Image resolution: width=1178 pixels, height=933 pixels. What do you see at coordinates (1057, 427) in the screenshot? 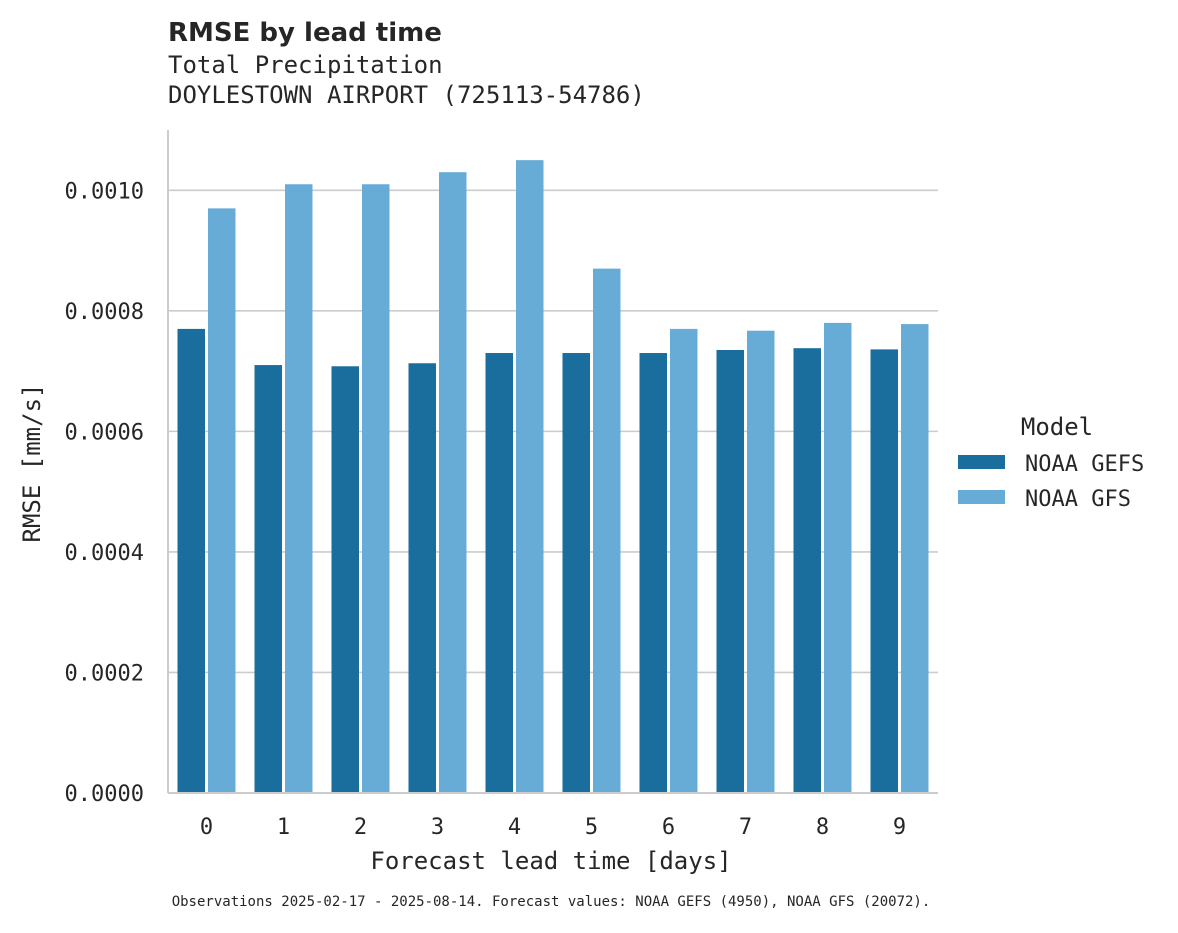
I see `legend-title: Model` at bounding box center [1057, 427].